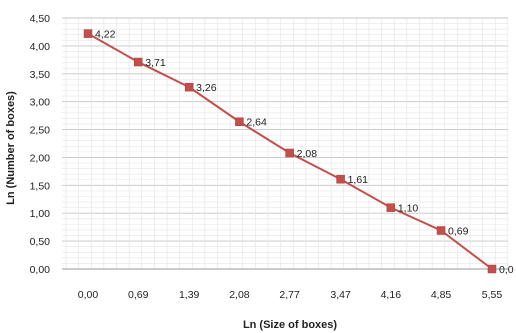  What do you see at coordinates (290, 325) in the screenshot?
I see `x-axis-title: Ln (Size of boxes)` at bounding box center [290, 325].